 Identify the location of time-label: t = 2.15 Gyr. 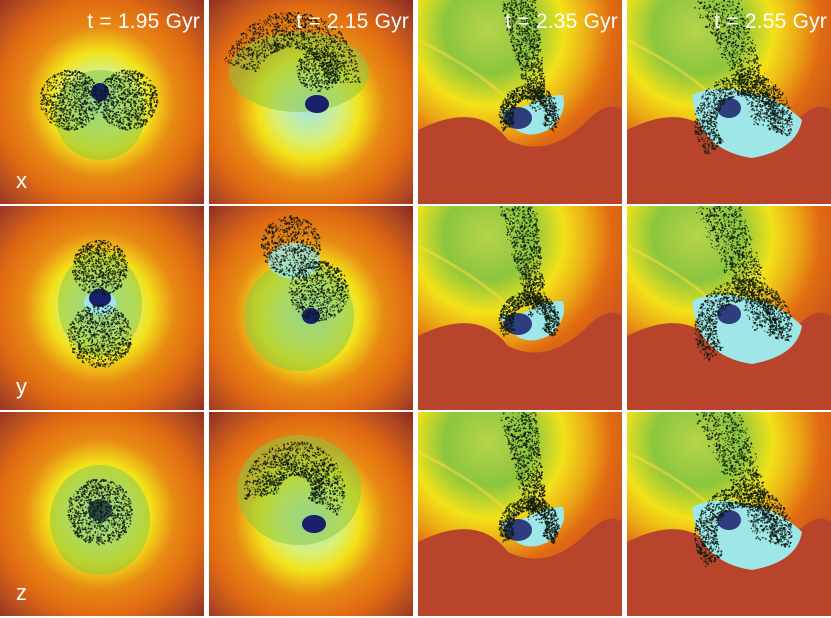
(352, 22).